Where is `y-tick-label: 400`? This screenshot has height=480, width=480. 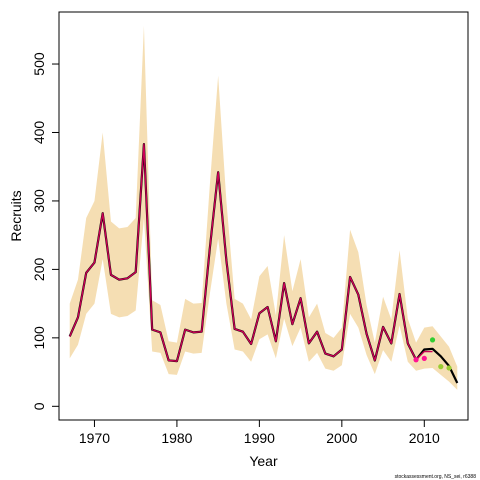 y-tick-label: 400 is located at coordinates (39, 133).